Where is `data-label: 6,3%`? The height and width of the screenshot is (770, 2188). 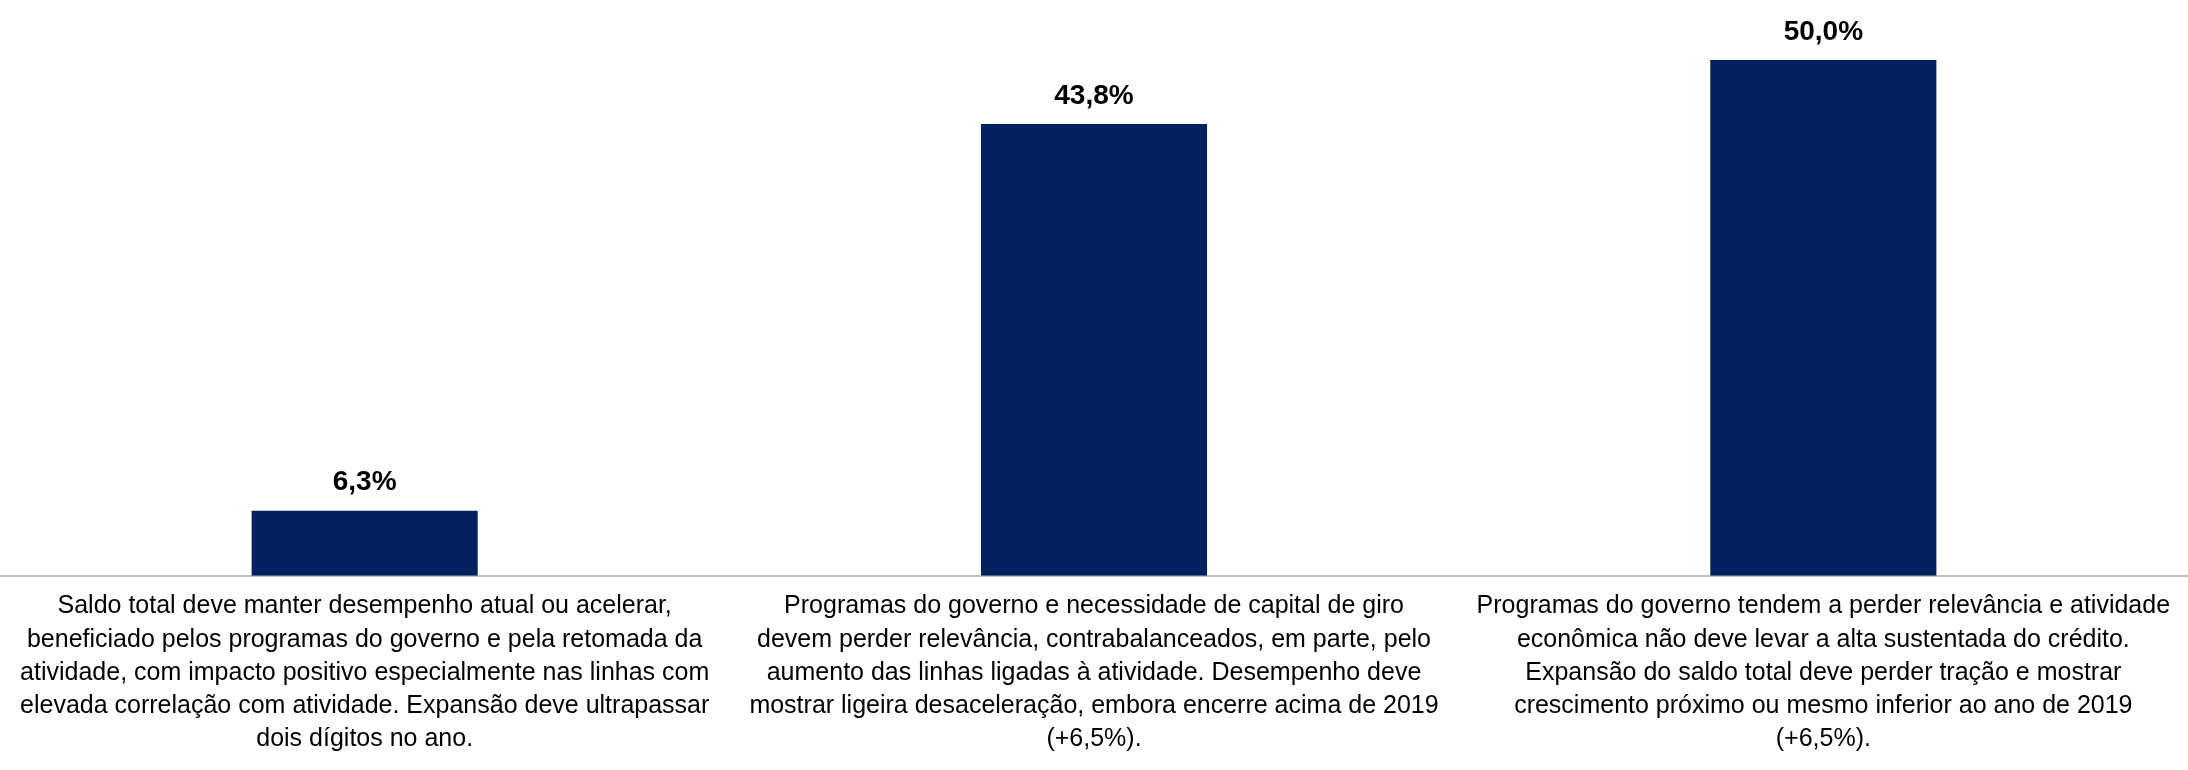 data-label: 6,3% is located at coordinates (364, 481).